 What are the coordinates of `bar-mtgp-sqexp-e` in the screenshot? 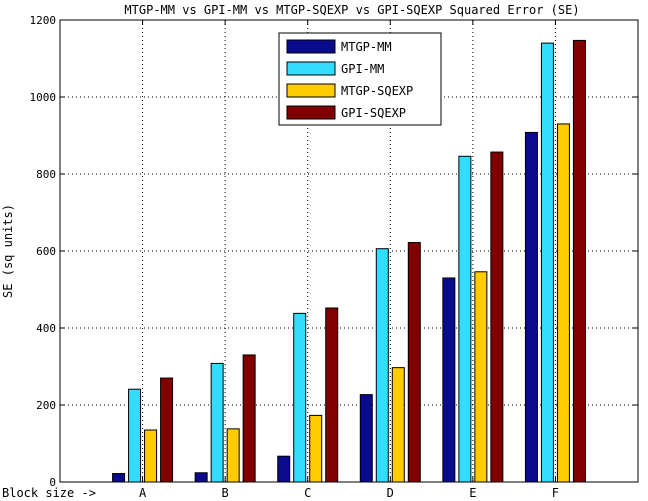 It's located at (481, 377).